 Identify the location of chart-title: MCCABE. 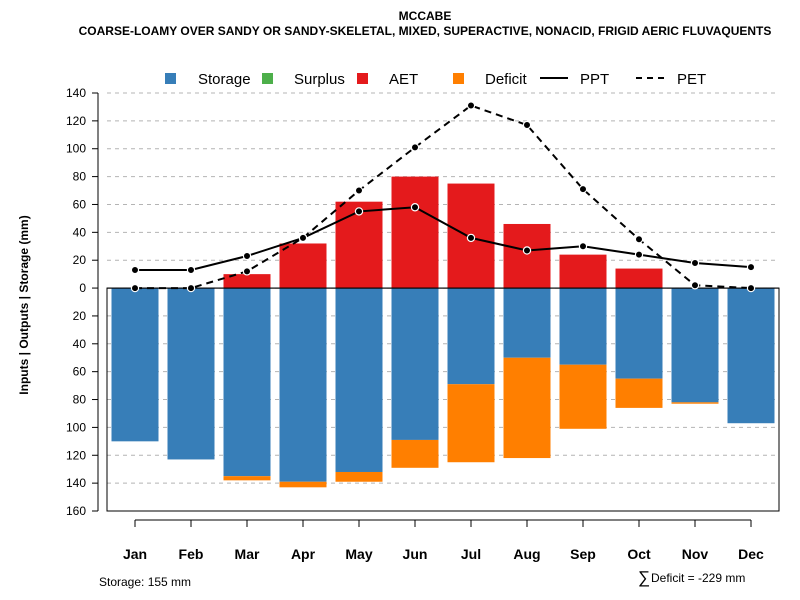
(425, 16).